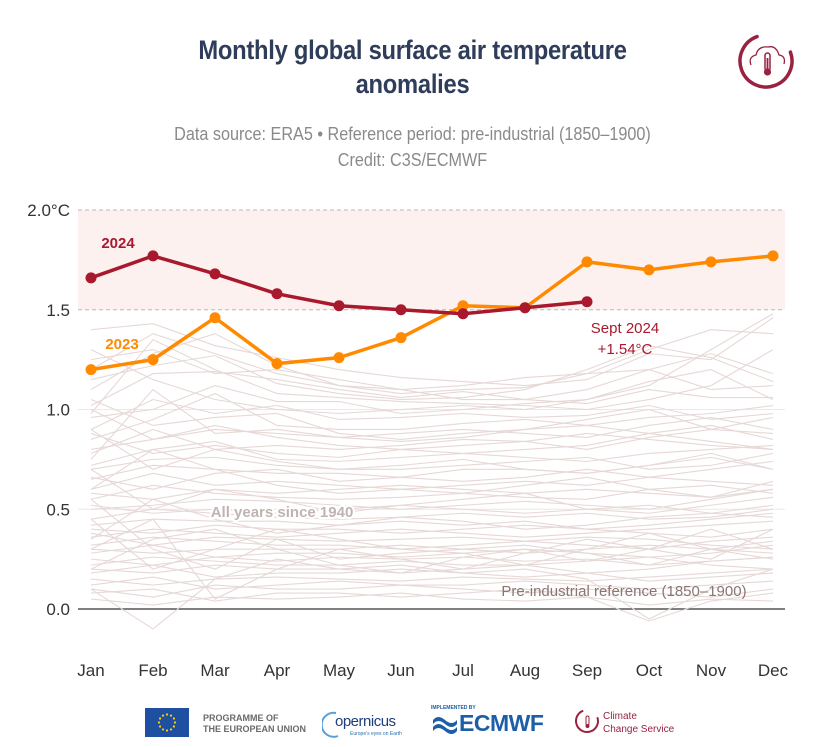 Image resolution: width=825 pixels, height=747 pixels. What do you see at coordinates (711, 670) in the screenshot?
I see `x-tick-label: Nov` at bounding box center [711, 670].